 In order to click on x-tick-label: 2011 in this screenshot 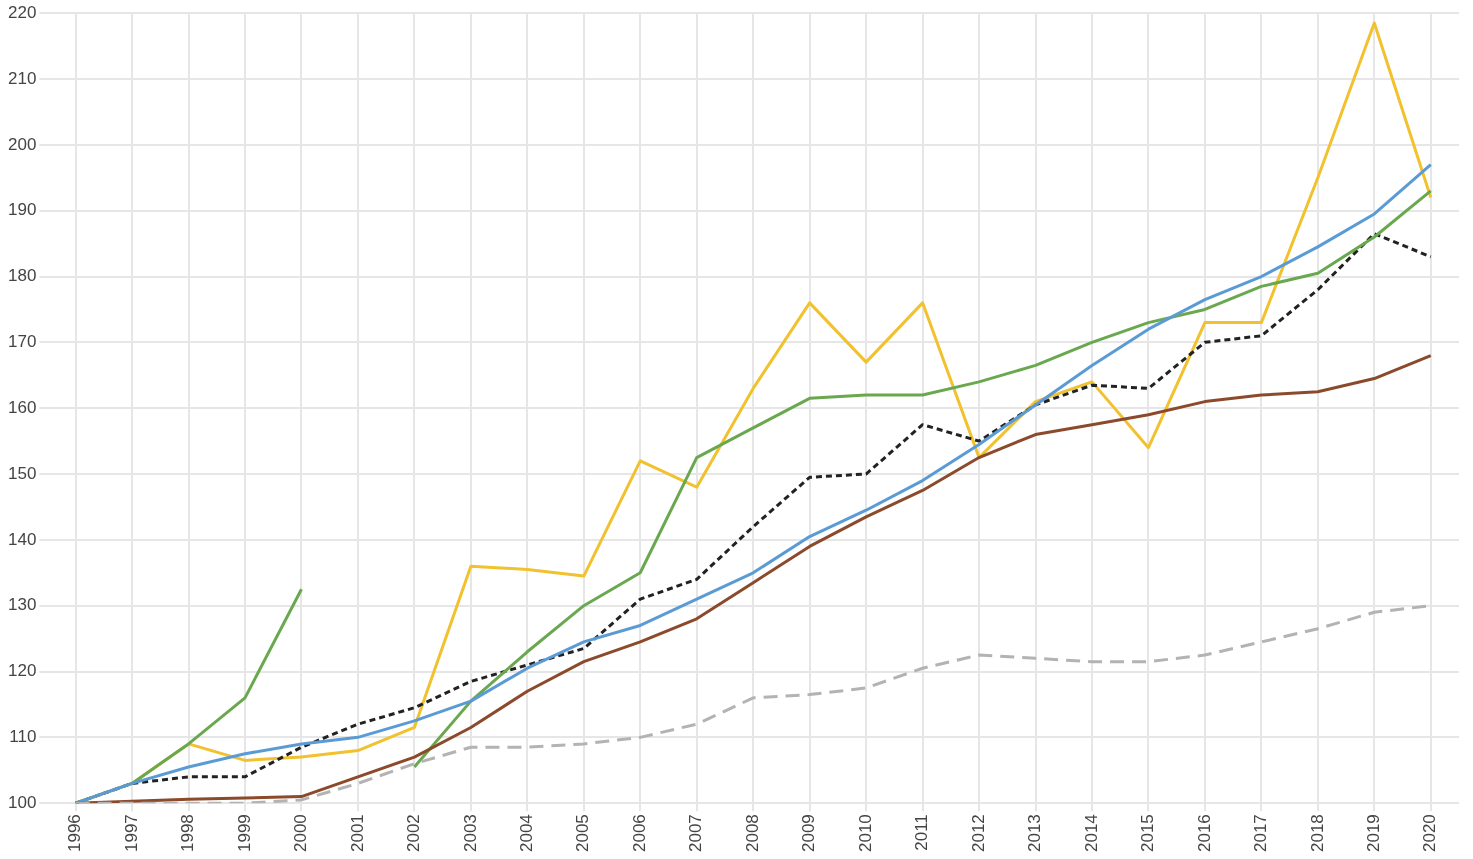, I will do `click(922, 832)`.